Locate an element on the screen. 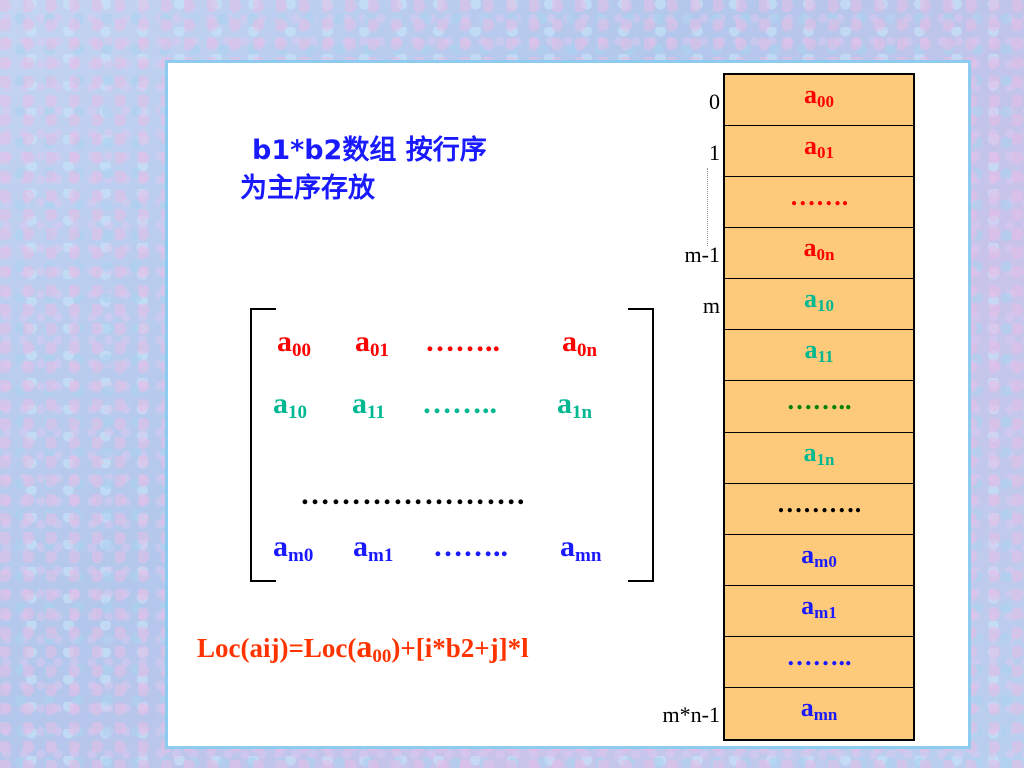  cell-subscript: 0n is located at coordinates (825, 255).